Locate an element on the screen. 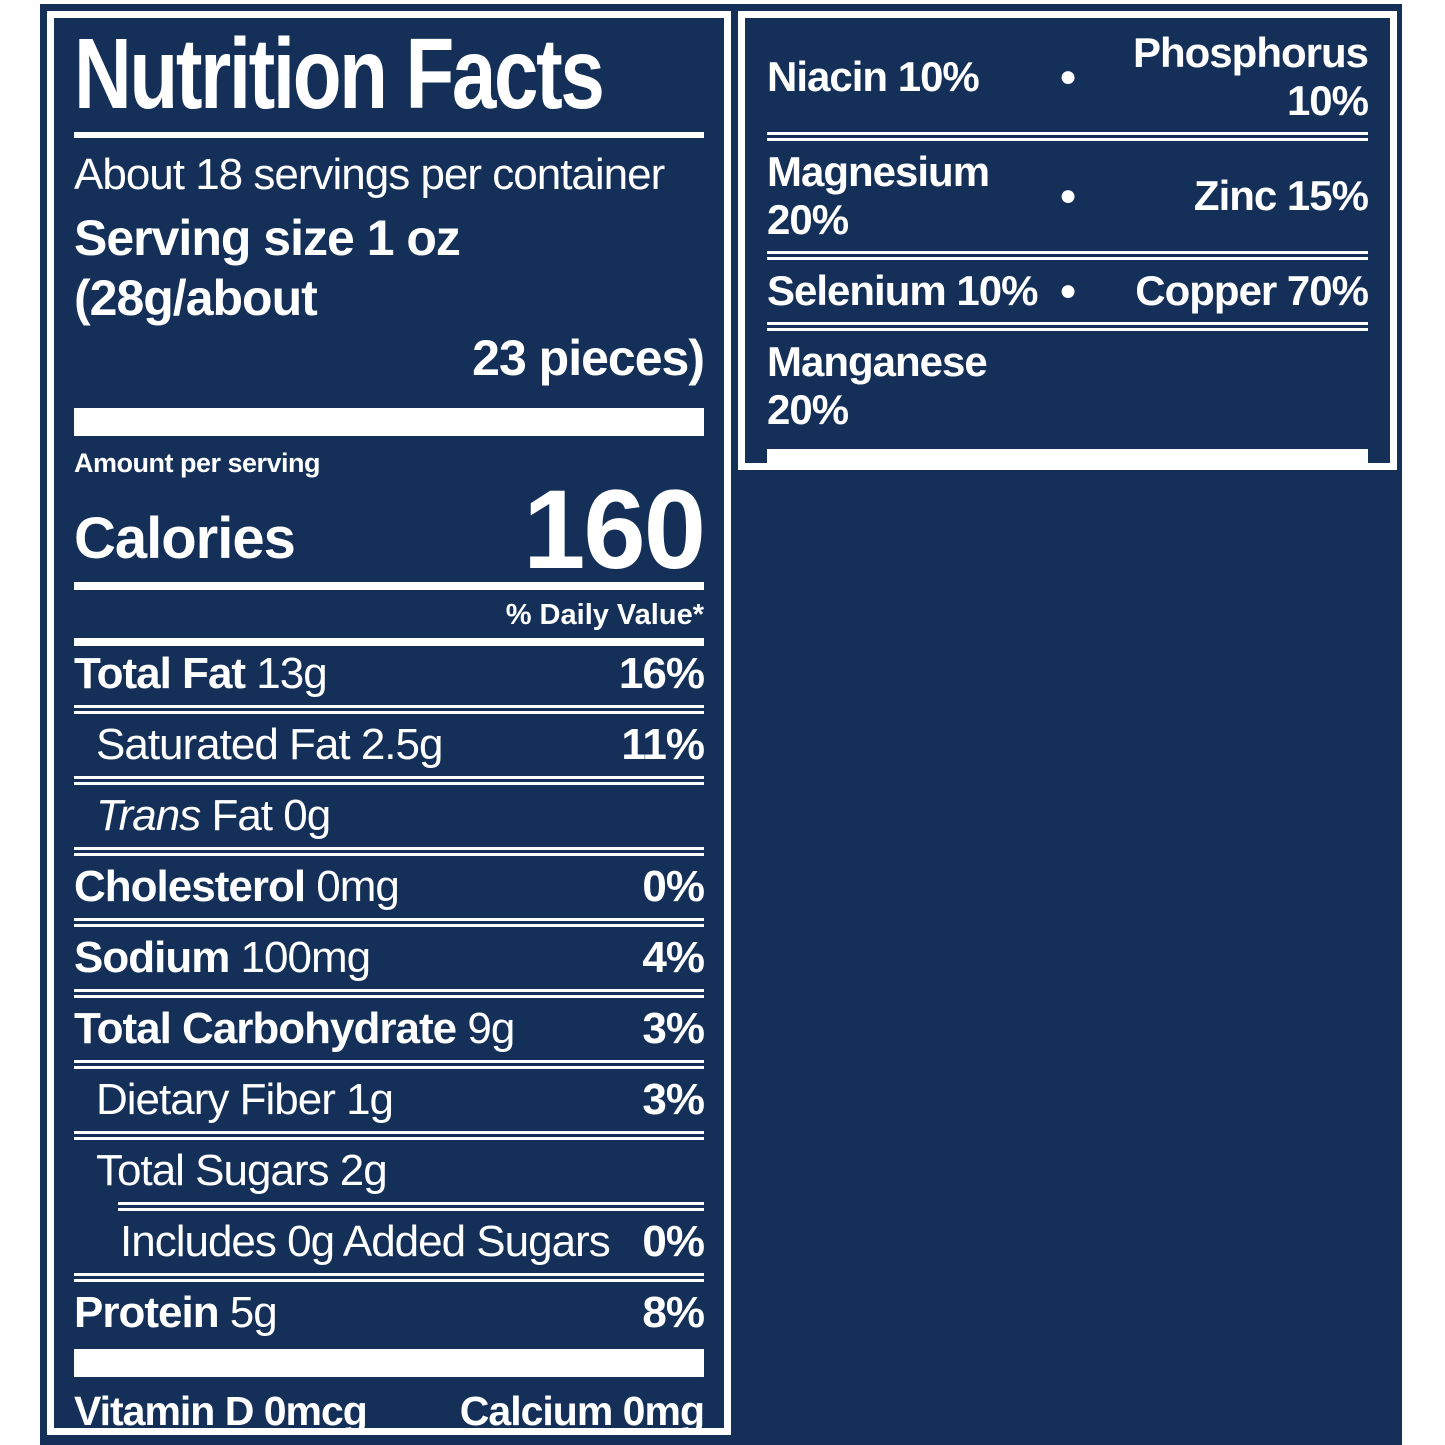 Image resolution: width=1445 pixels, height=1445 pixels. nutrient-name: Trans Fat 0g is located at coordinates (213, 815).